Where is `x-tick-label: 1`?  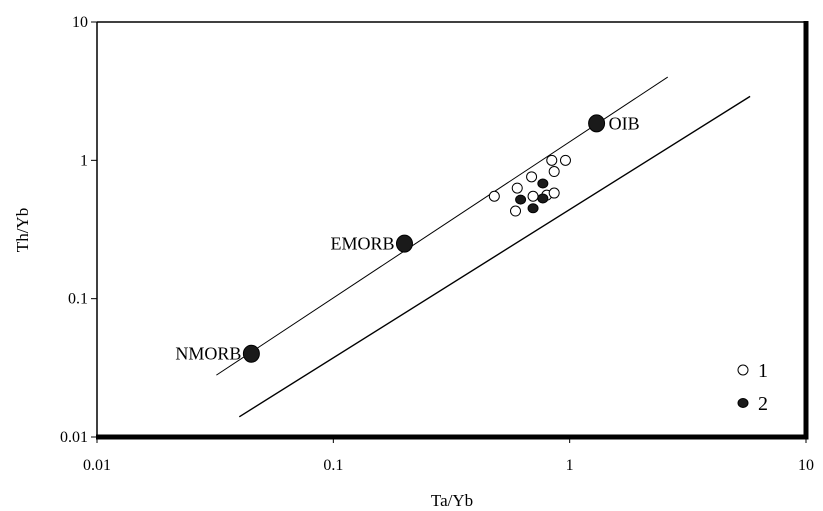
x-tick-label: 1 is located at coordinates (570, 465).